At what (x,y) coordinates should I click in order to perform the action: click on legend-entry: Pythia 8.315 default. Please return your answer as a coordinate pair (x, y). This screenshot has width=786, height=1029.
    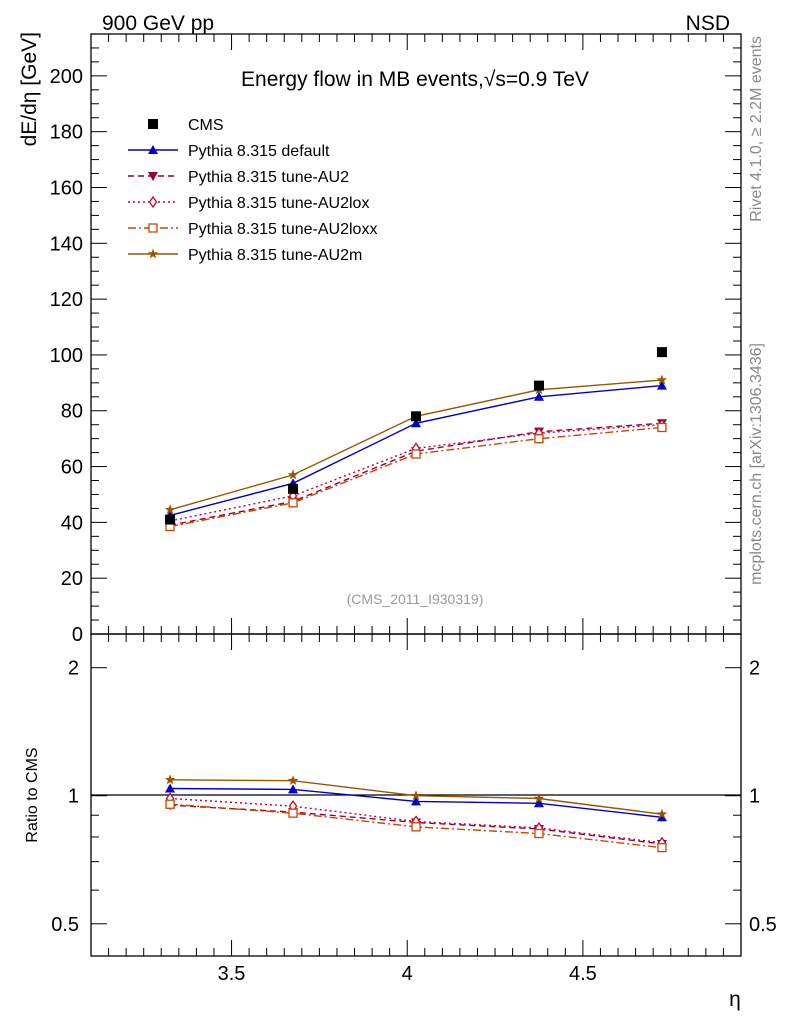
    Looking at the image, I should click on (229, 151).